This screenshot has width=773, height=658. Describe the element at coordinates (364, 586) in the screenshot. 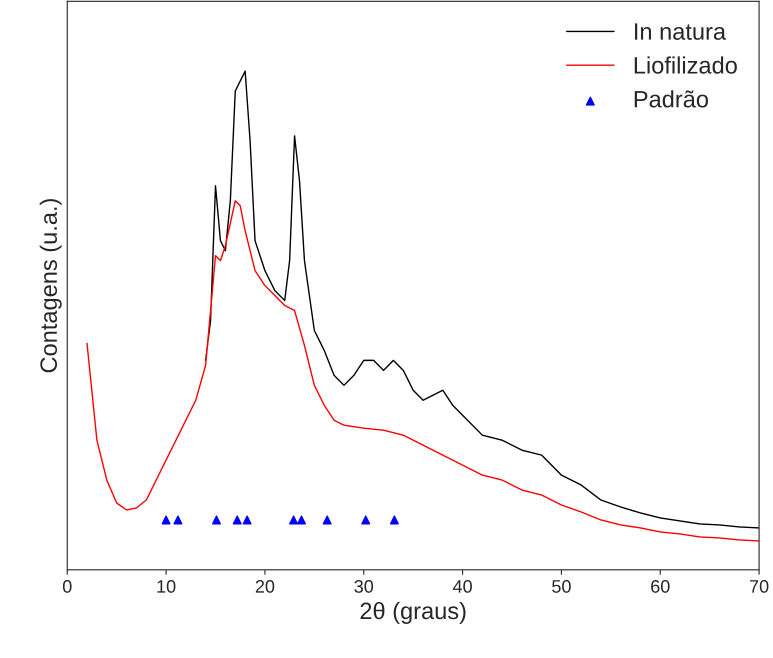

I see `x-tick-label: 30` at that location.